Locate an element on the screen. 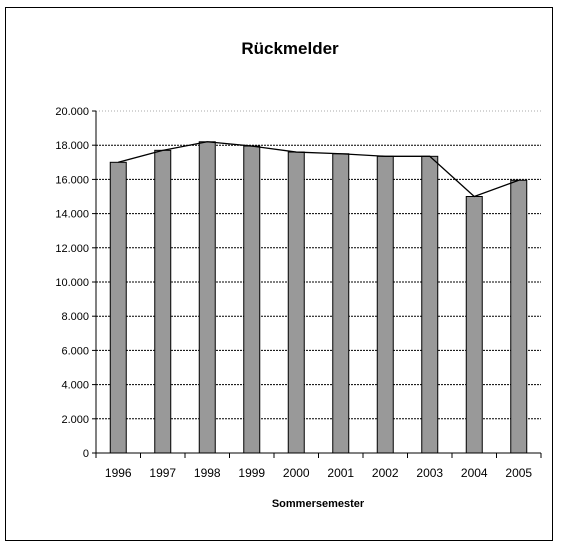  y-tick-label: 12.000 is located at coordinates (72, 249).